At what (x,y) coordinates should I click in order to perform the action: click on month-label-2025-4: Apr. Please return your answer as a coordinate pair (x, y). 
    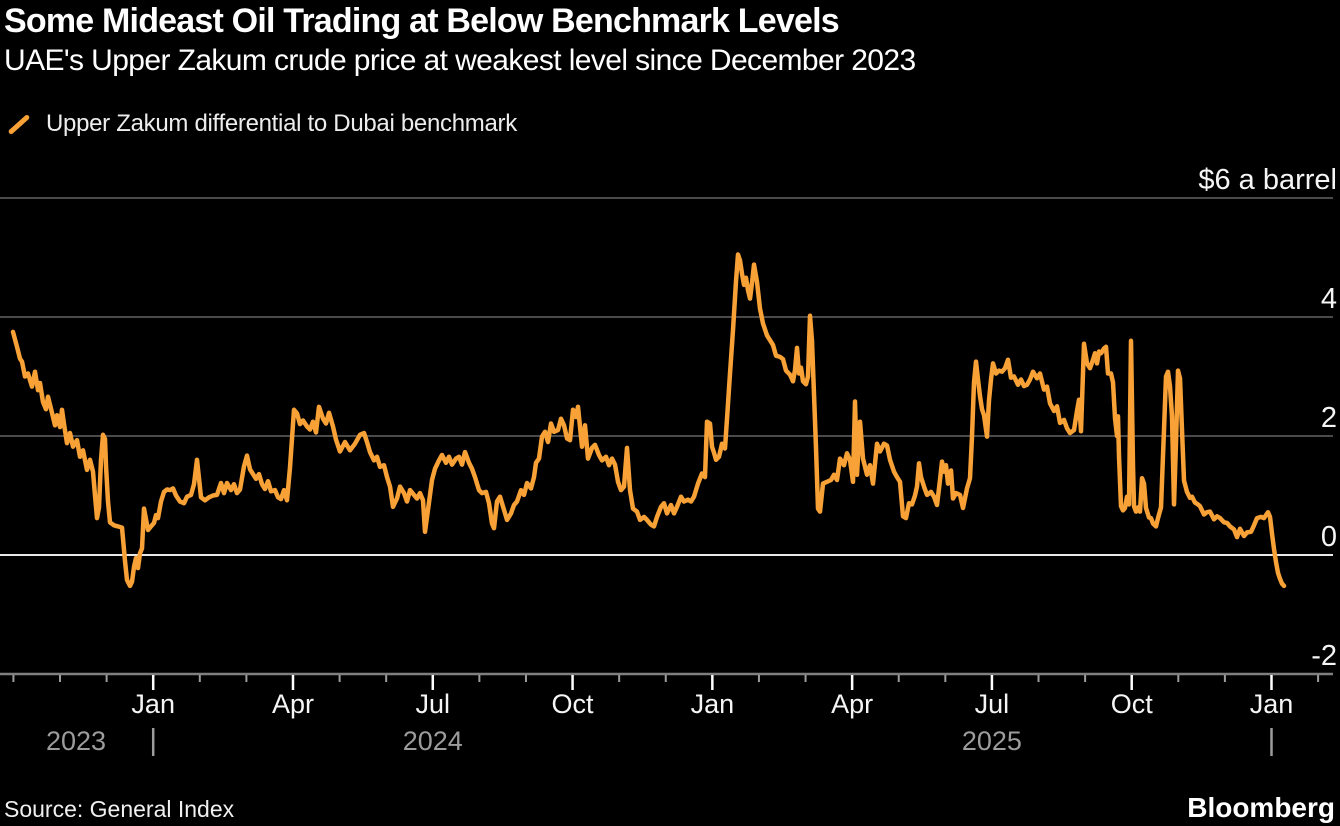
    Looking at the image, I should click on (852, 704).